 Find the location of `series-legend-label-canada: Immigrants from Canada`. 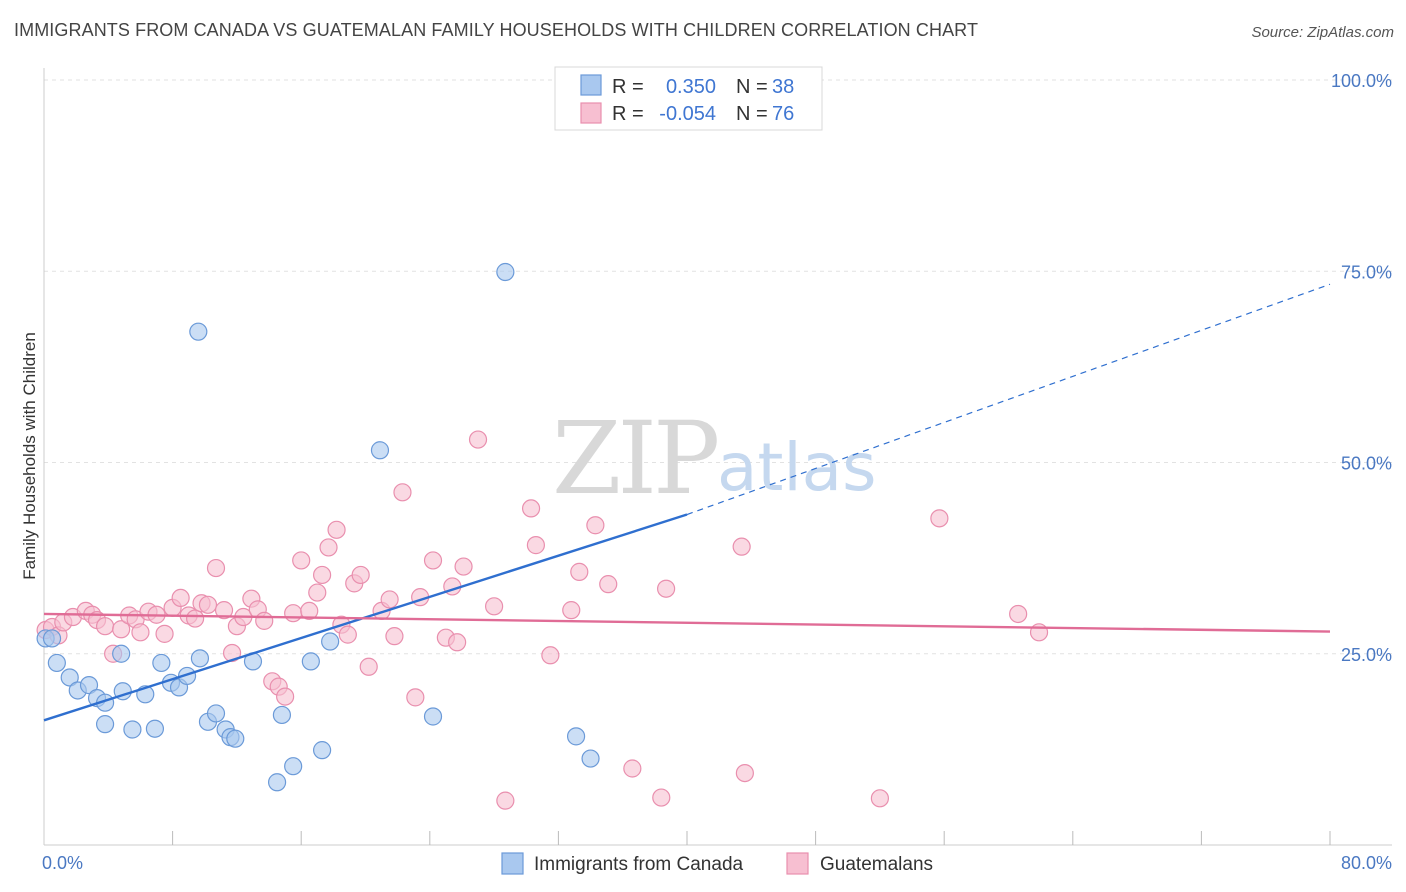

series-legend-label-canada: Immigrants from Canada is located at coordinates (639, 864).